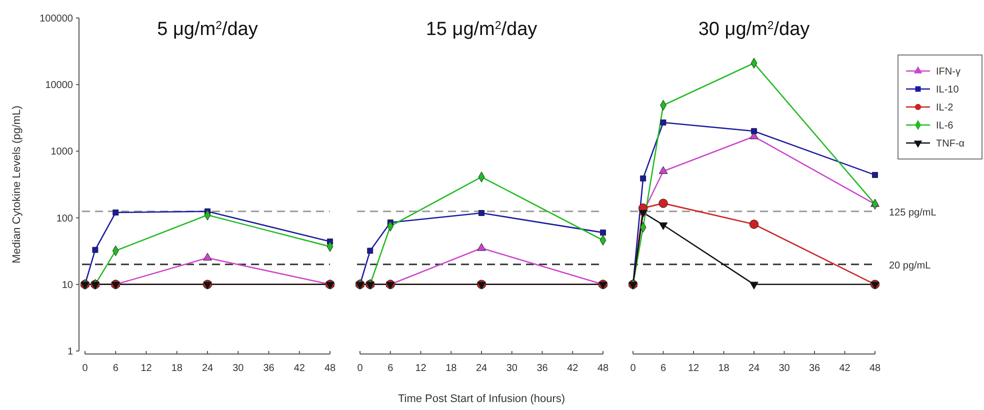 This screenshot has width=984, height=410. Describe the element at coordinates (948, 72) in the screenshot. I see `legend-label: IFN-γ` at that location.